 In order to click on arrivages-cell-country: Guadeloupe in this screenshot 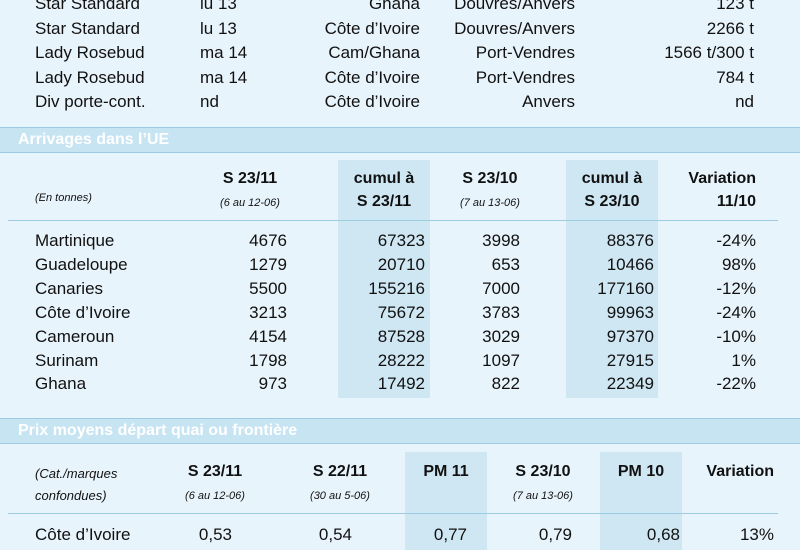, I will do `click(81, 264)`.